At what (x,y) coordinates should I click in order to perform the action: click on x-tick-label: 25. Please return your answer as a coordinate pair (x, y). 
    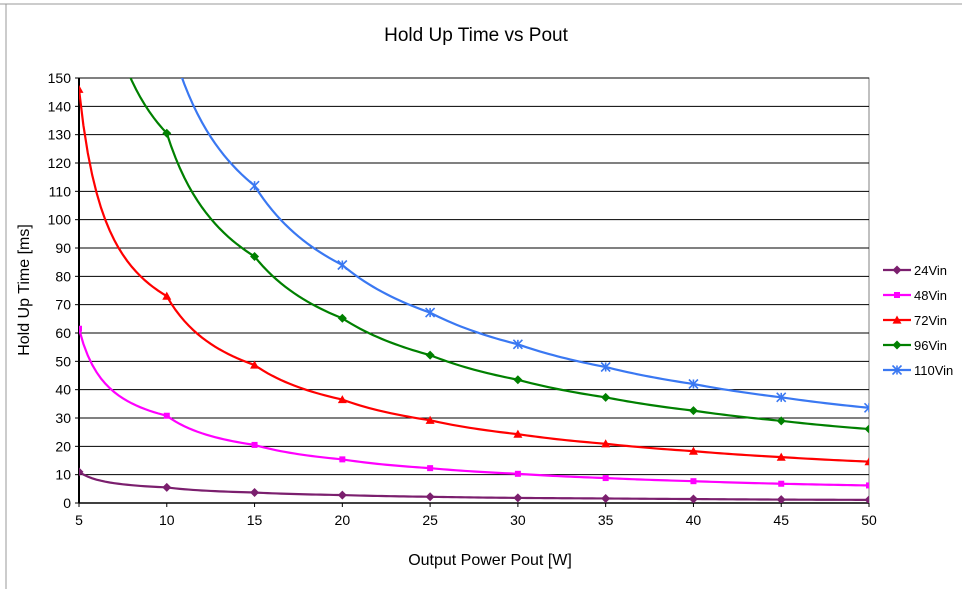
    Looking at the image, I should click on (430, 520).